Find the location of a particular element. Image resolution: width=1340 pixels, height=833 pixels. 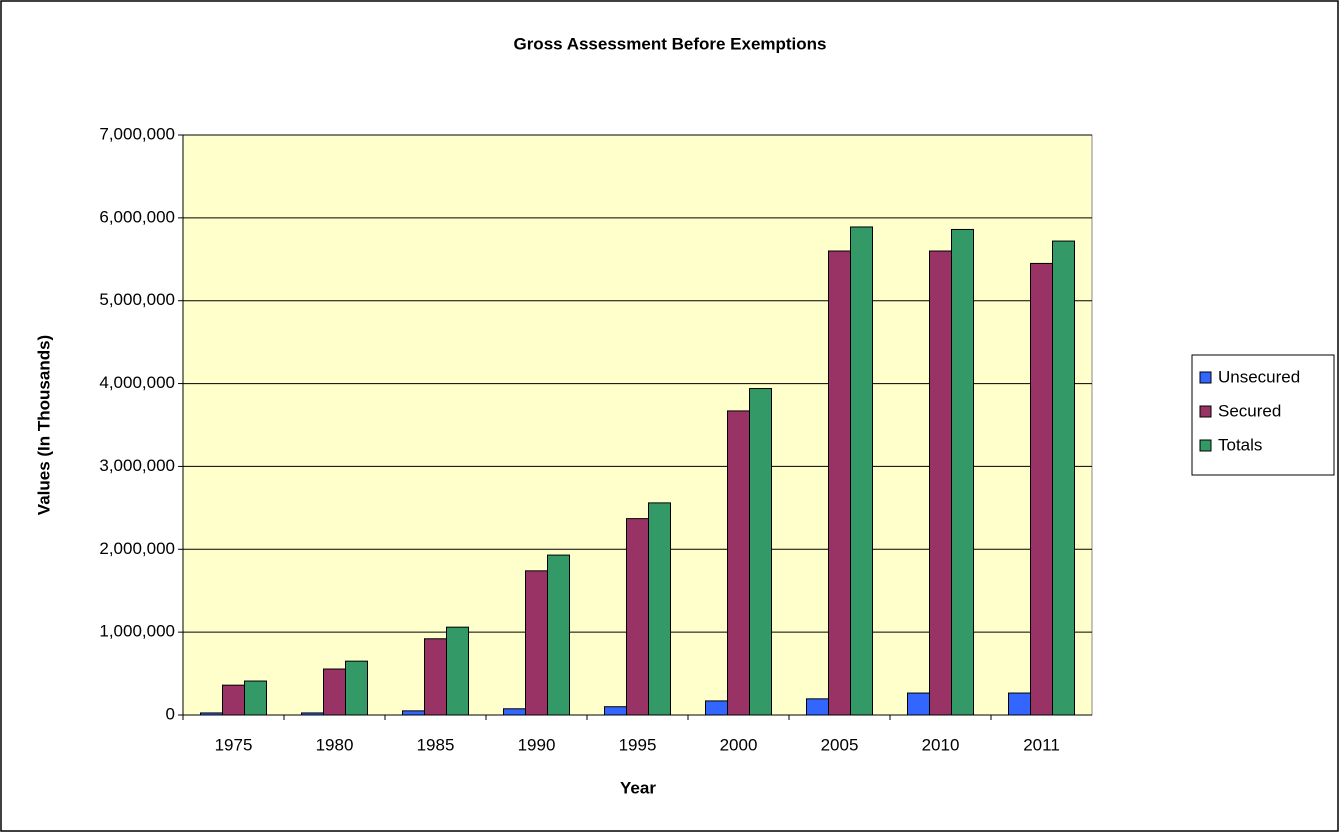

legend-label: Unsecured is located at coordinates (1259, 376).